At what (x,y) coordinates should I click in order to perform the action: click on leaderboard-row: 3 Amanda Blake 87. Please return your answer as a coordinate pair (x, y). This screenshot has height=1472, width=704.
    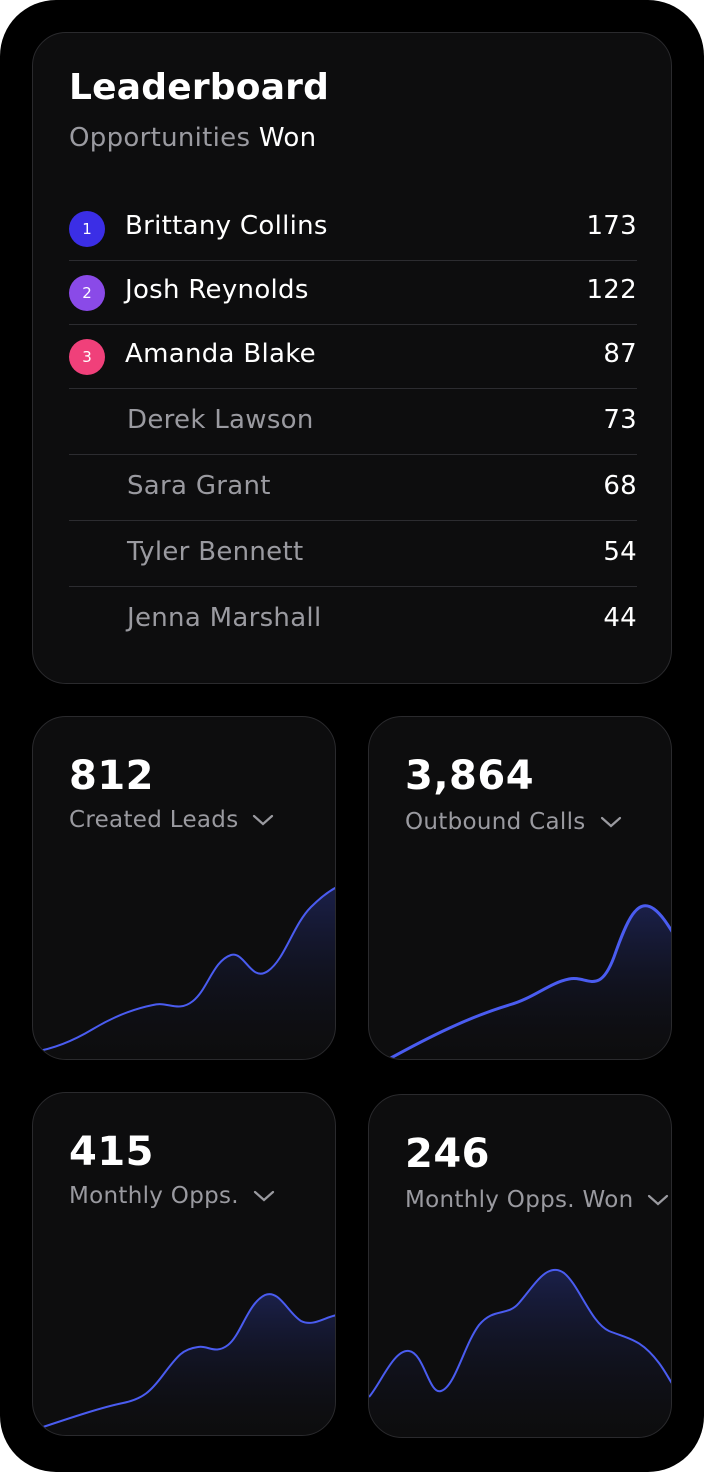
    Looking at the image, I should click on (353, 357).